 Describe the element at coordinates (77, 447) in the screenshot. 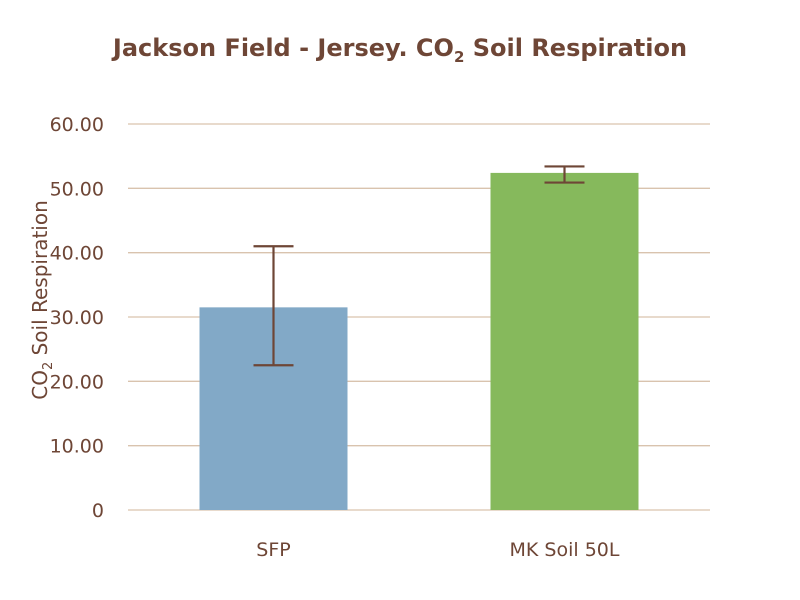

I see `y-tick-label: 10.00` at that location.